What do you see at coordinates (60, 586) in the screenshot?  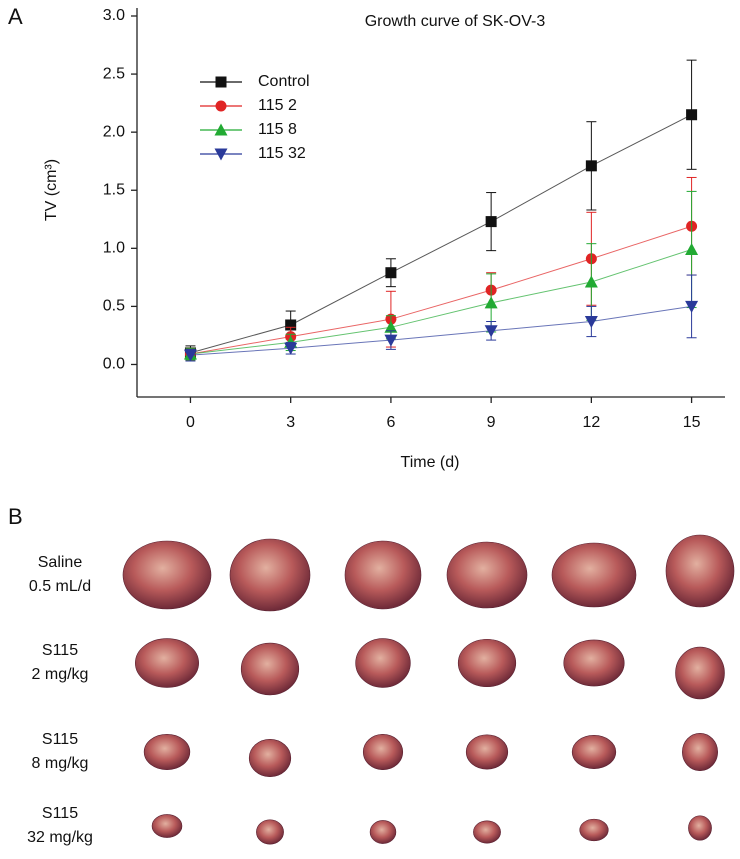 I see `row-label: 0.5 mL/d` at bounding box center [60, 586].